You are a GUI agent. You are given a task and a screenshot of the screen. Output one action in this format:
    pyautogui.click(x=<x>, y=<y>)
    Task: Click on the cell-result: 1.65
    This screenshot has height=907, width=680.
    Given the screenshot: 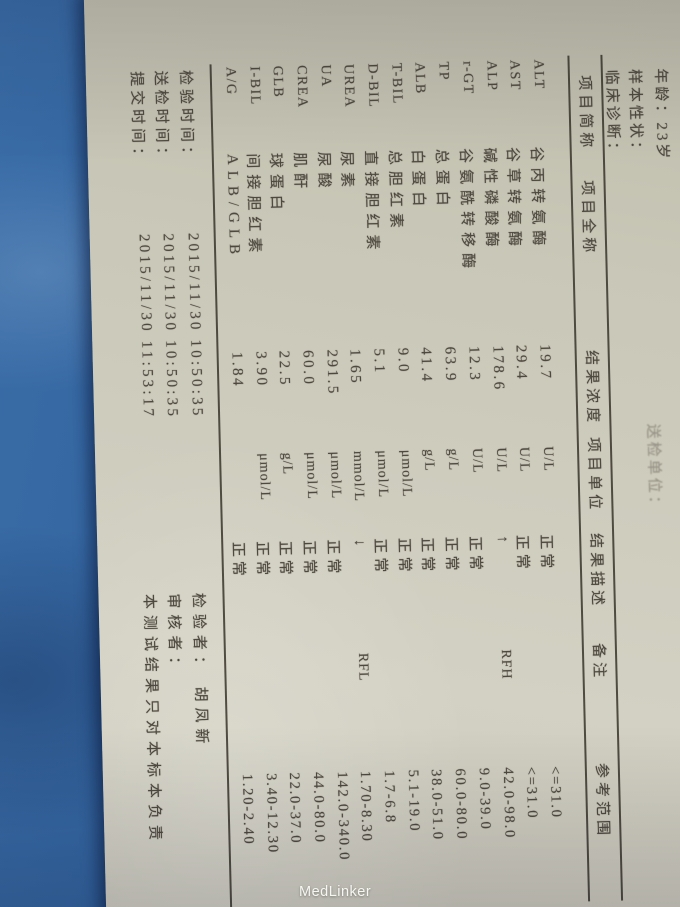 What is the action you would take?
    pyautogui.click(x=355, y=367)
    